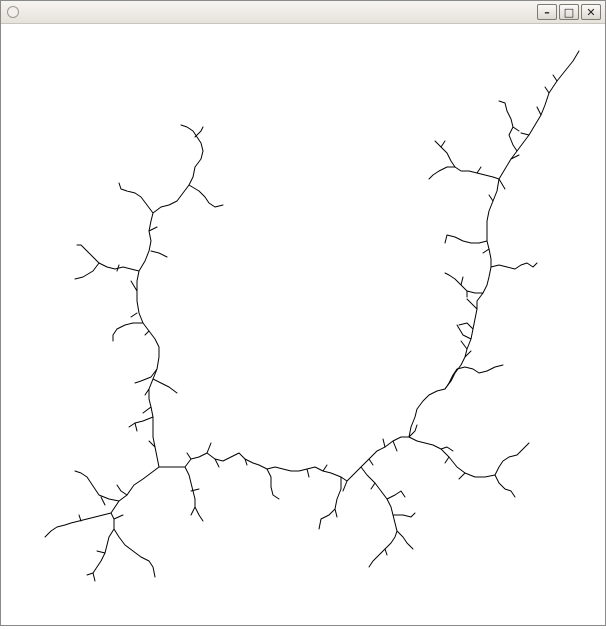 This screenshot has width=606, height=629. I want to click on close-button: ✕, so click(591, 12).